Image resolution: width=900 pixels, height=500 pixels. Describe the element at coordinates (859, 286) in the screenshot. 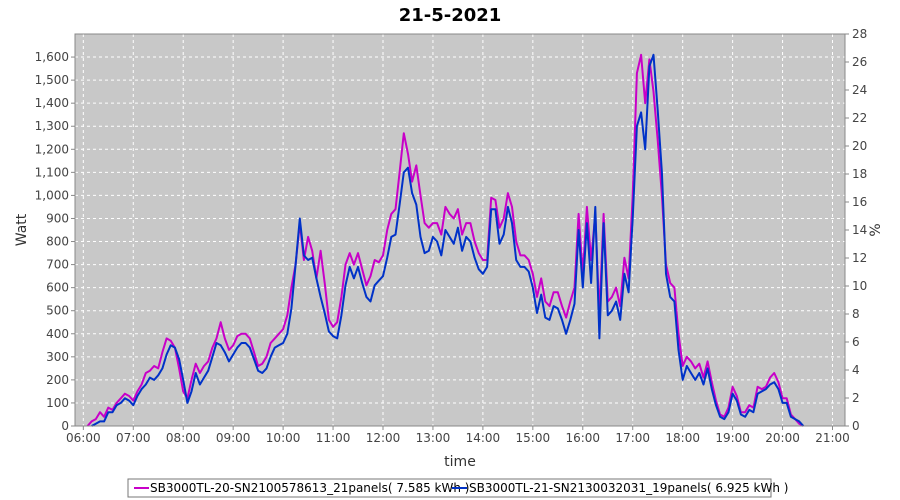

I see `y2-tick-label-5: 10` at that location.